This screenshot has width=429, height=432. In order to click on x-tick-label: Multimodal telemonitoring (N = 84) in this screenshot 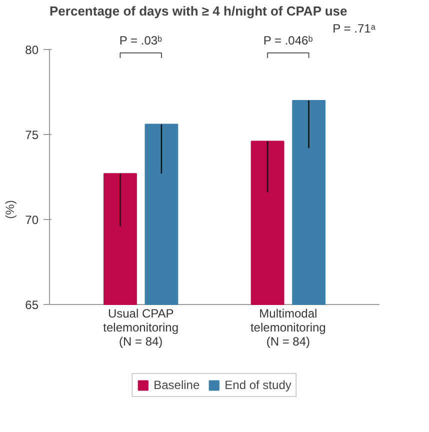, I will do `click(288, 327)`.